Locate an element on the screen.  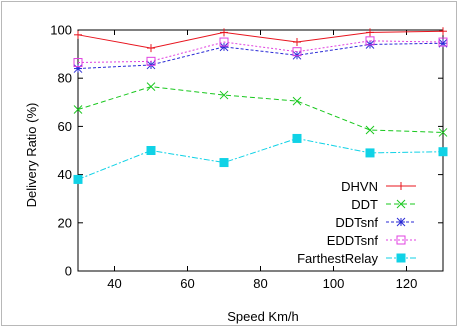
x-tick-label: 40 is located at coordinates (114, 283).